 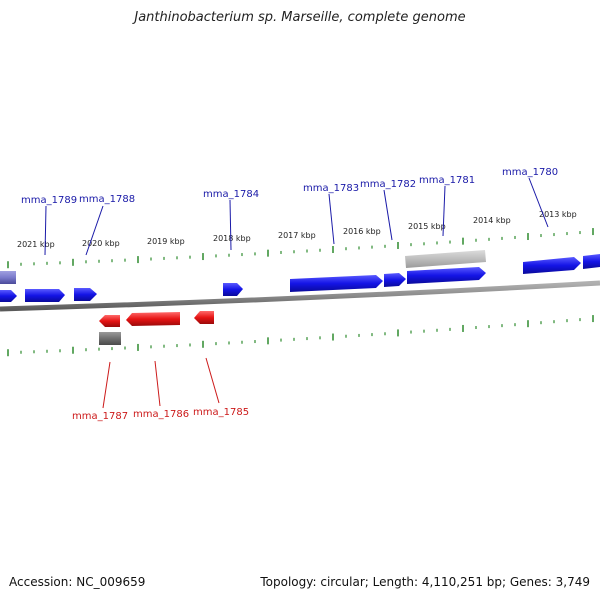 I want to click on rna-gene-feature, so click(x=8, y=277).